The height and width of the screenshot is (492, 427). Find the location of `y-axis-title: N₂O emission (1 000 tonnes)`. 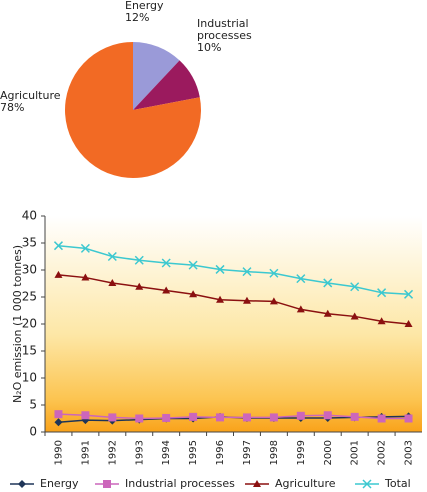

y-axis-title: N₂O emission (1 000 tonnes) is located at coordinates (17, 324).